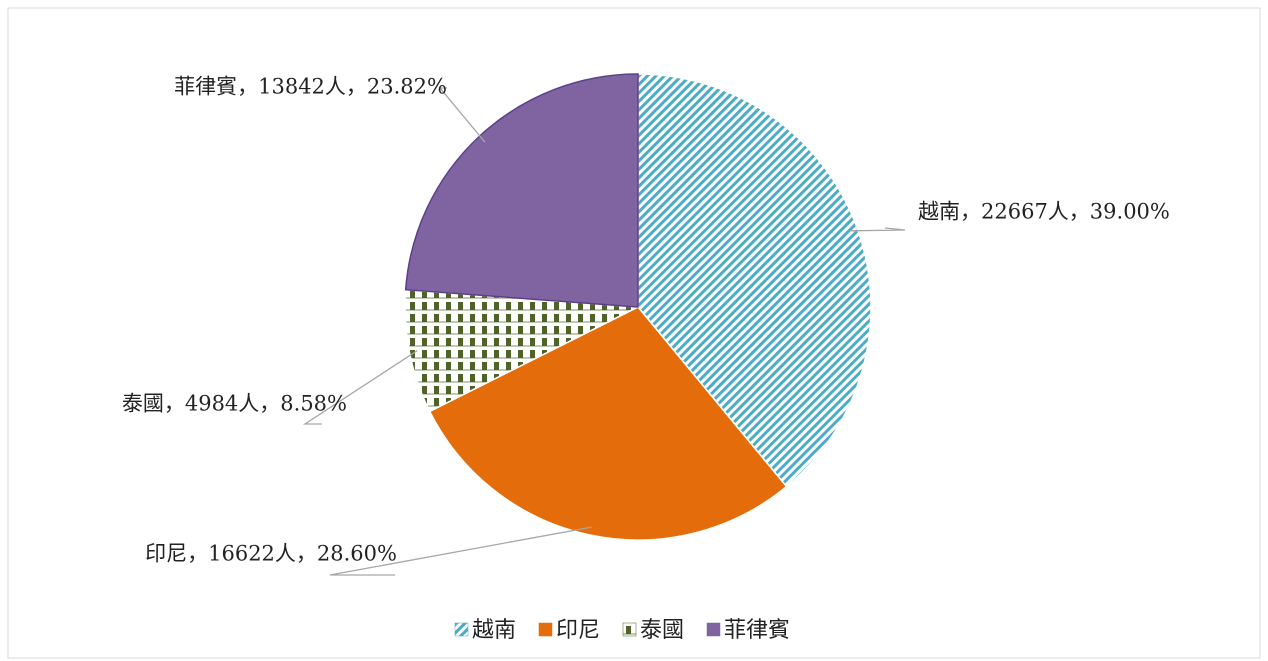 This screenshot has height=661, width=1268. What do you see at coordinates (494, 630) in the screenshot?
I see `legend-label: 越南` at bounding box center [494, 630].